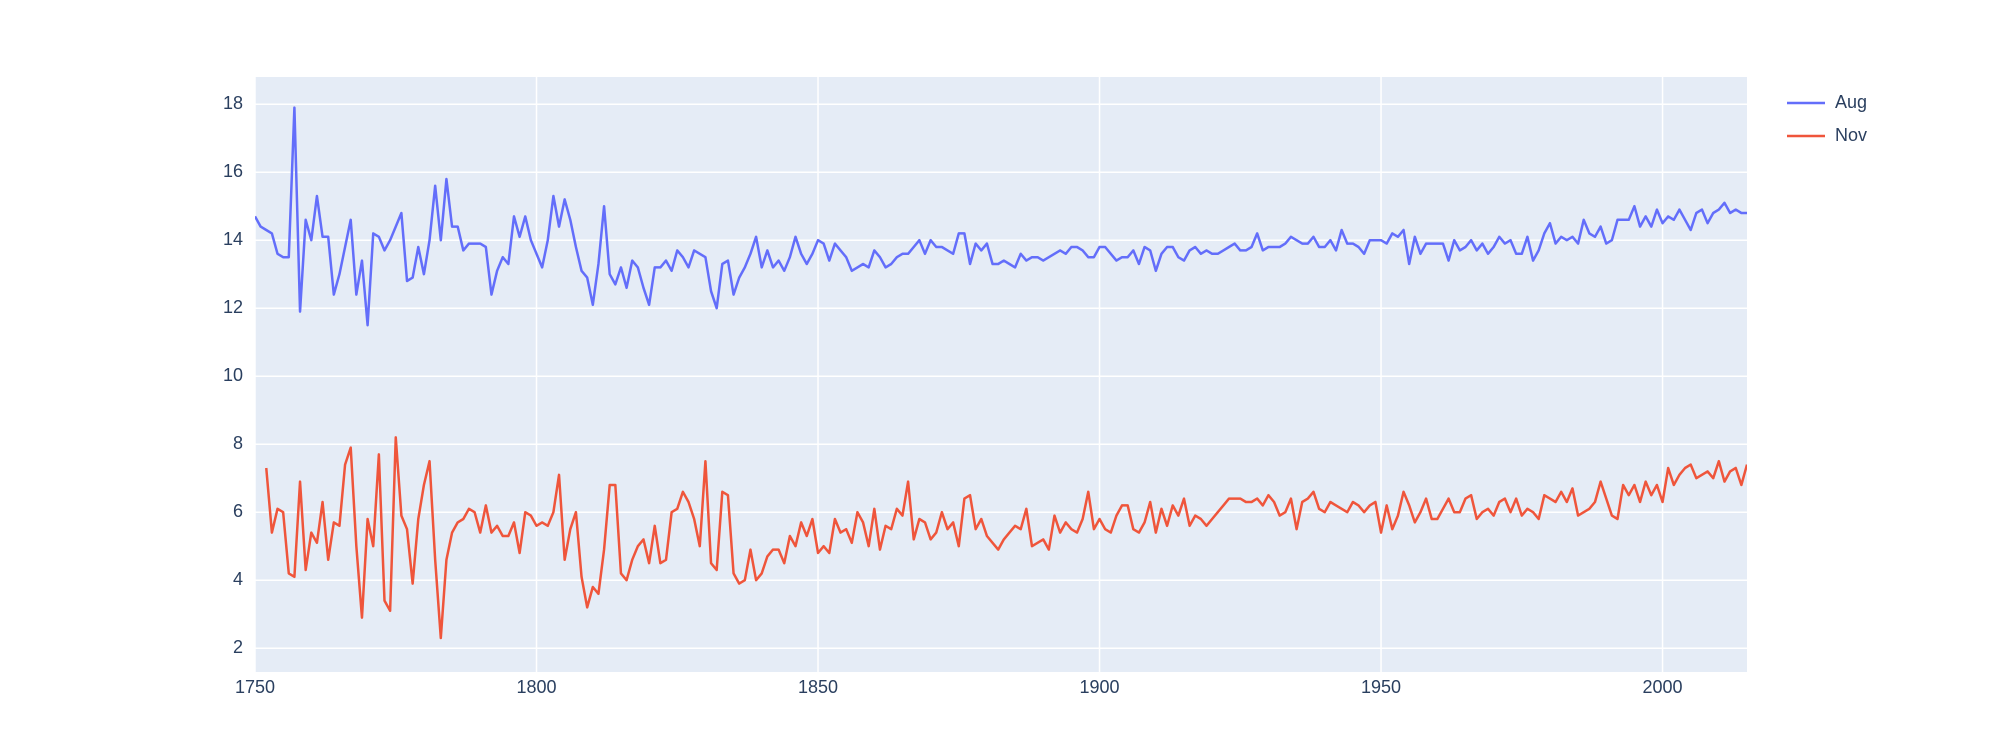  Describe the element at coordinates (233, 375) in the screenshot. I see `y-tick-label: 10` at that location.